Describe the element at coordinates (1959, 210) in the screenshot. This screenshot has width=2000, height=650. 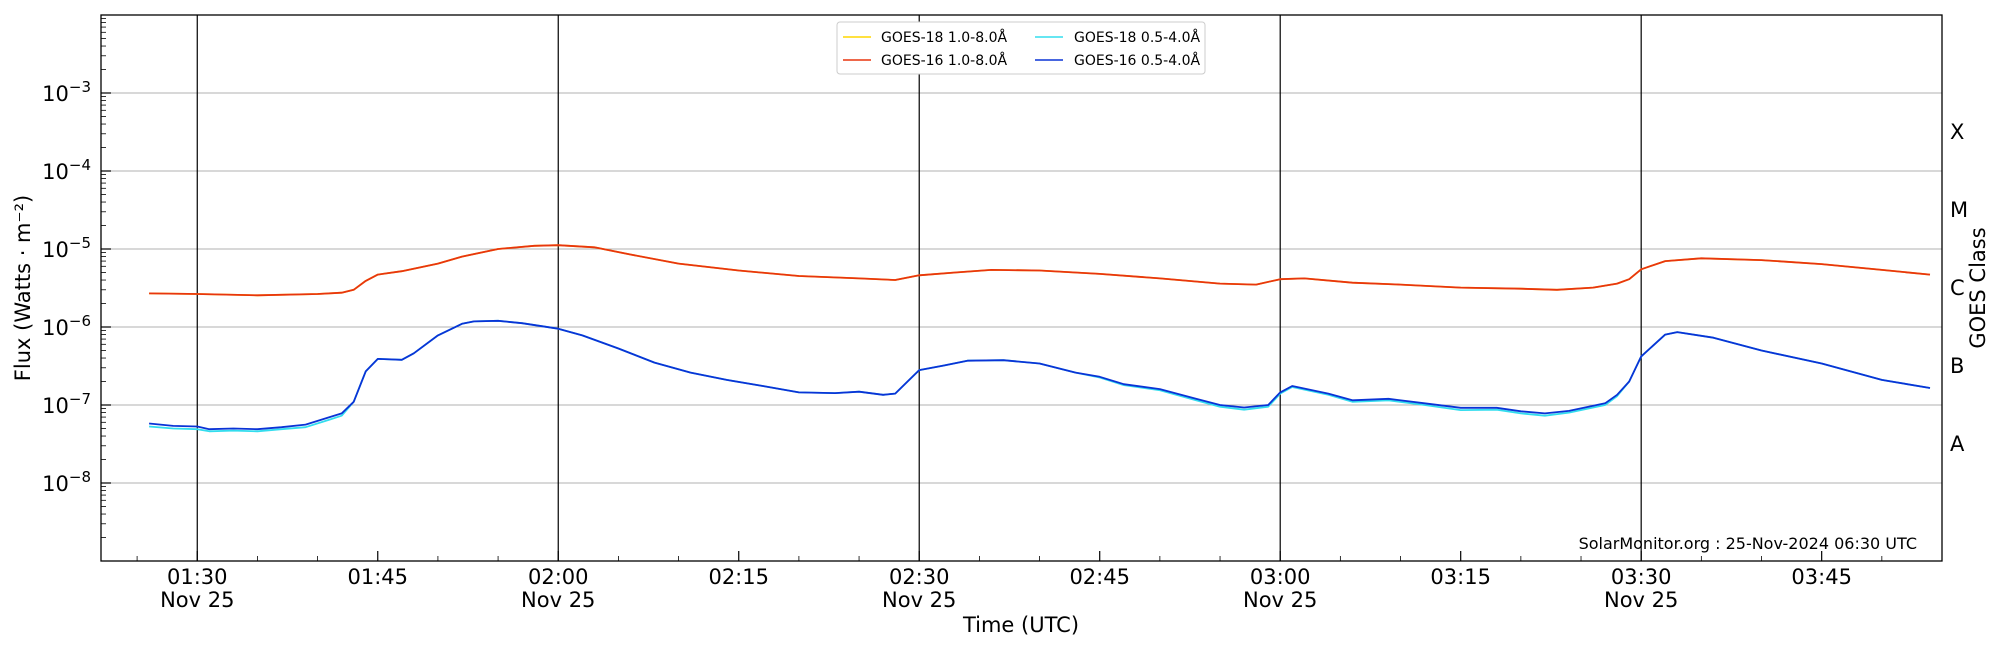
I see `goes-class-m: M` at that location.